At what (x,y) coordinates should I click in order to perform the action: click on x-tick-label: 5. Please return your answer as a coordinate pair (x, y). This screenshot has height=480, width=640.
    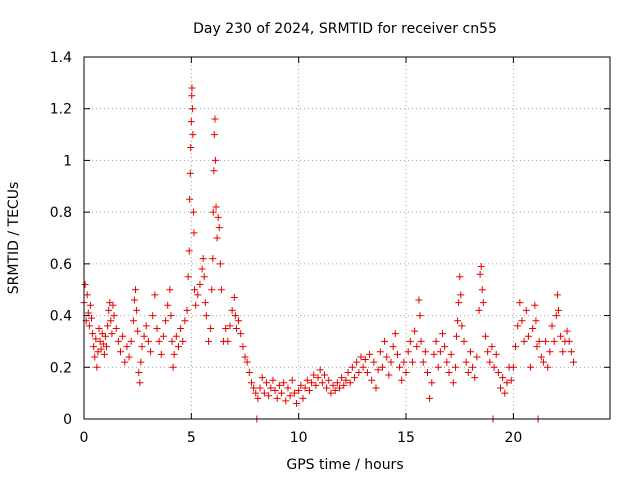
    Looking at the image, I should click on (191, 438).